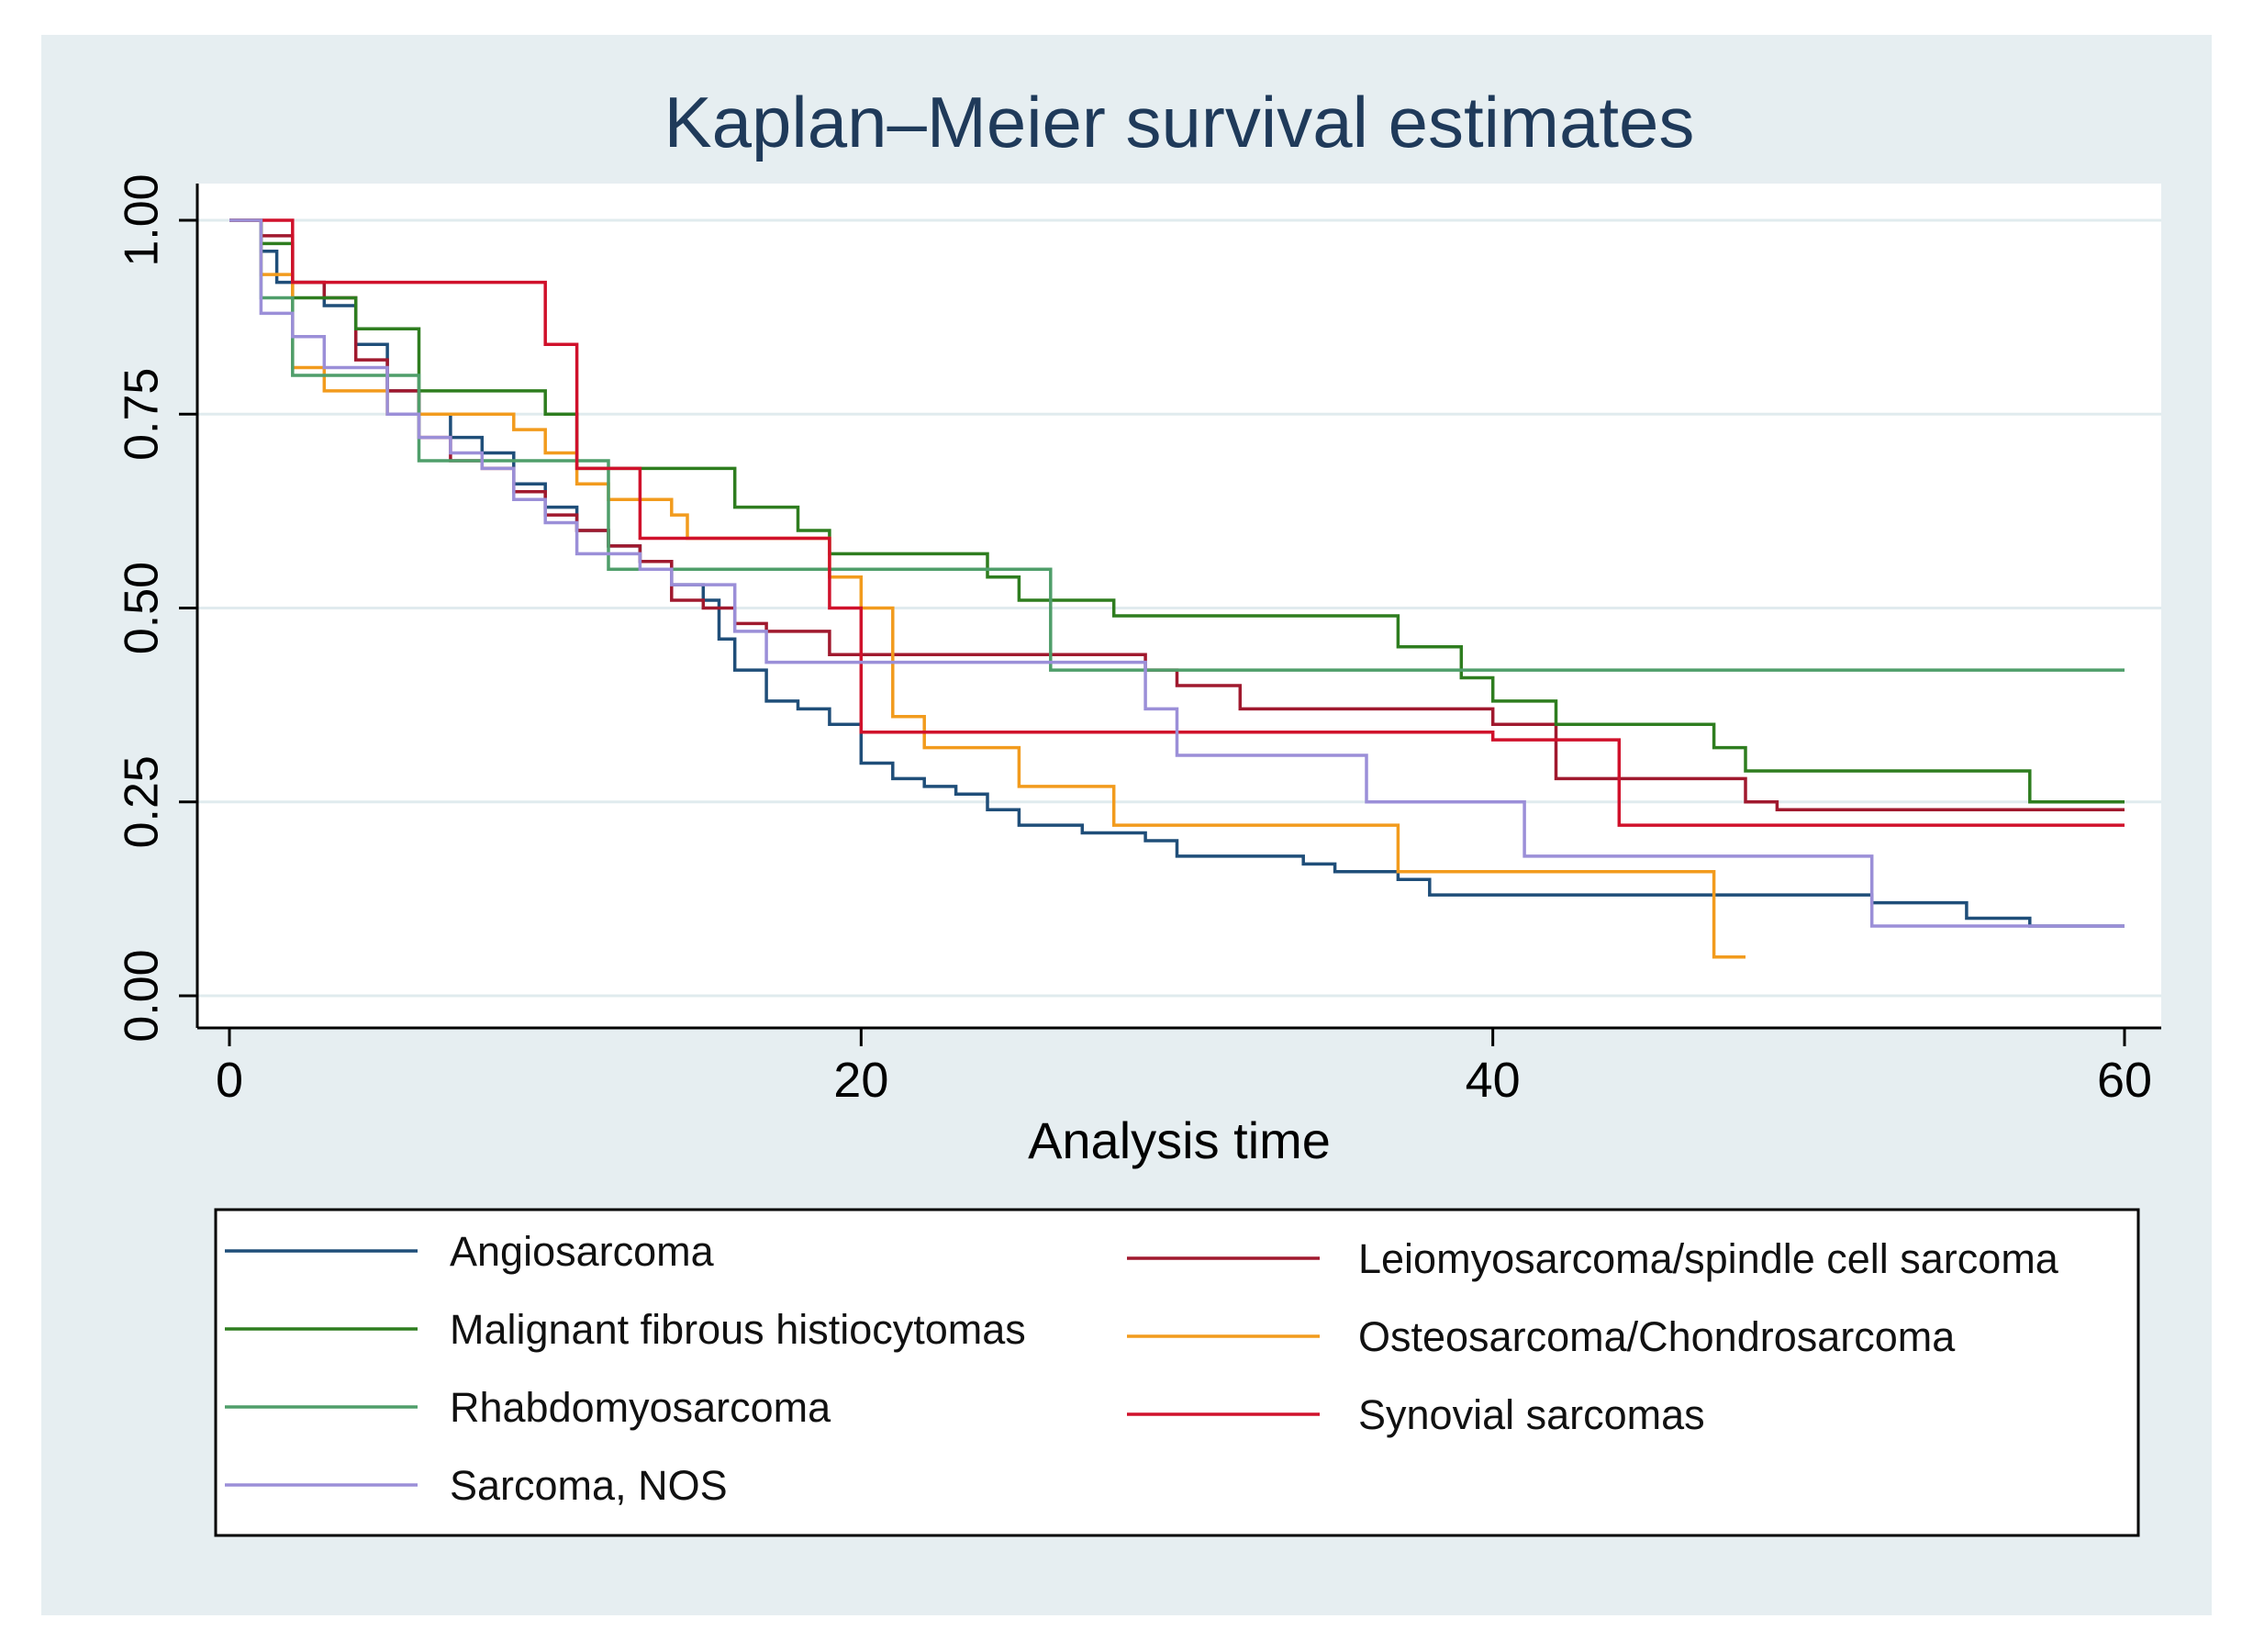 The image size is (2253, 1652). I want to click on legend-label: Synovial sarcomas, so click(1531, 1415).